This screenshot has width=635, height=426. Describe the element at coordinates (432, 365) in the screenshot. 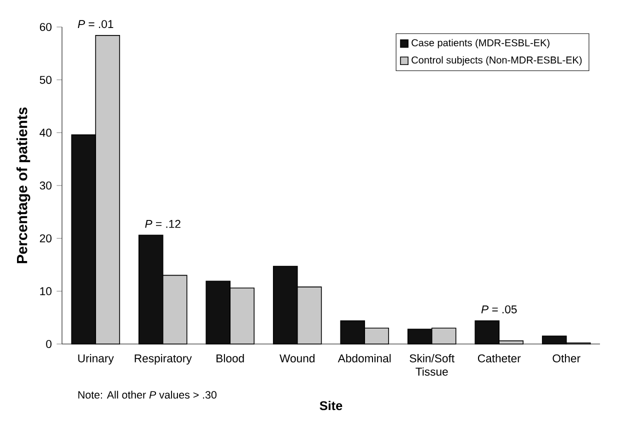

I see `x-tick-label: Skin/Soft Tissue` at that location.